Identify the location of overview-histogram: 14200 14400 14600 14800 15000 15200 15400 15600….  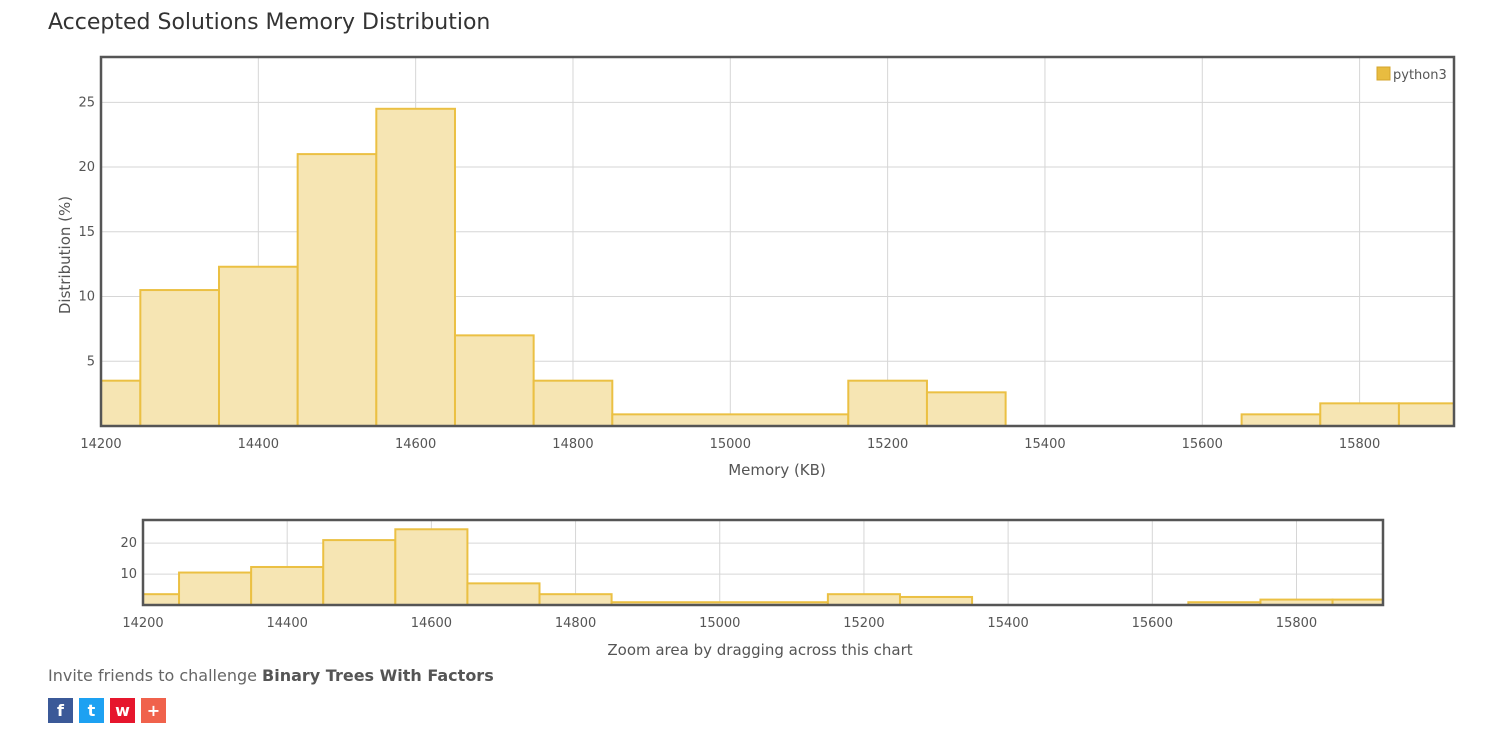
(752, 574).